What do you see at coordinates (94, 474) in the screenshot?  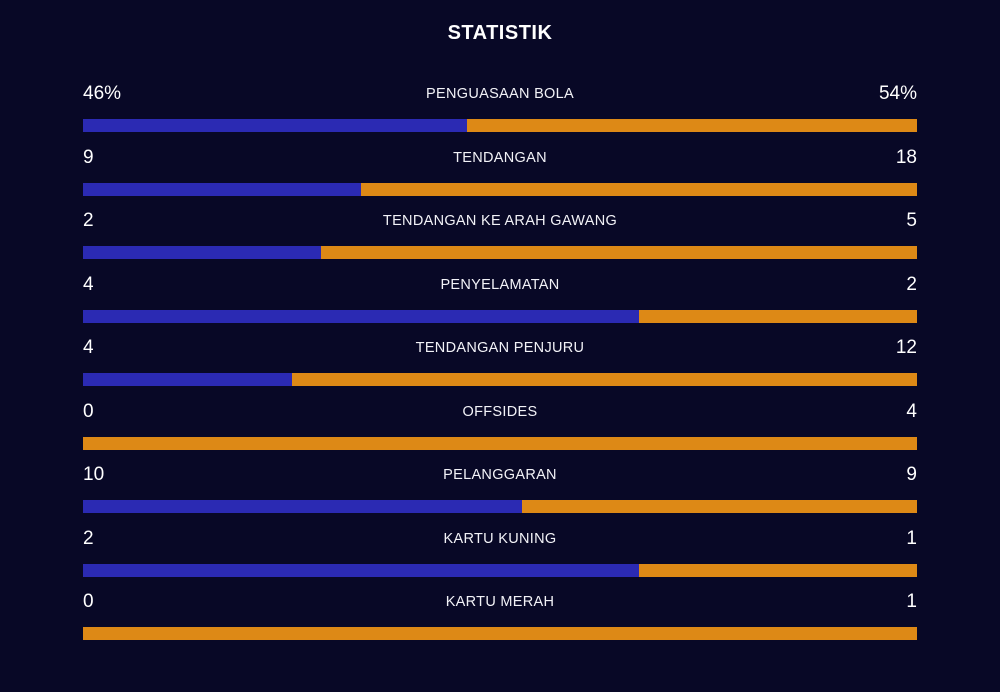 I see `home-value: 10` at bounding box center [94, 474].